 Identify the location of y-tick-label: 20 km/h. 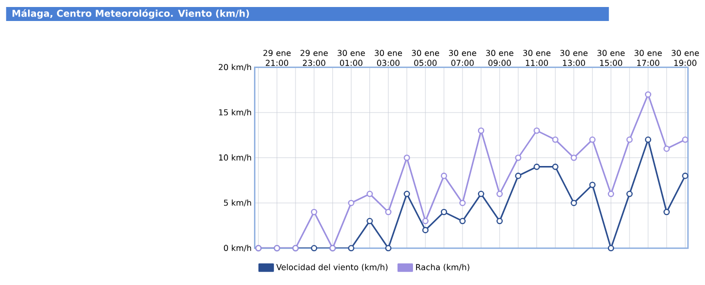
(235, 67).